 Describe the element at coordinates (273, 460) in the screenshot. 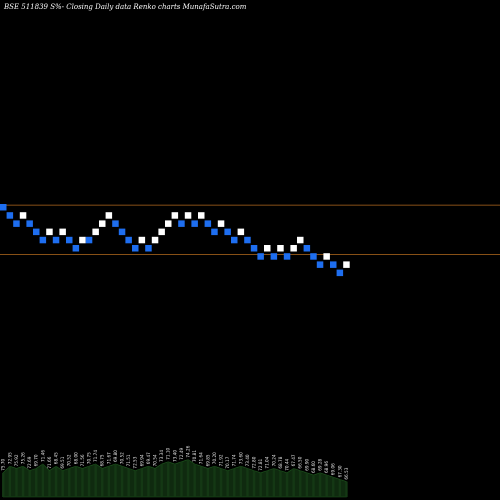

I see `volume-label: 70.24` at that location.